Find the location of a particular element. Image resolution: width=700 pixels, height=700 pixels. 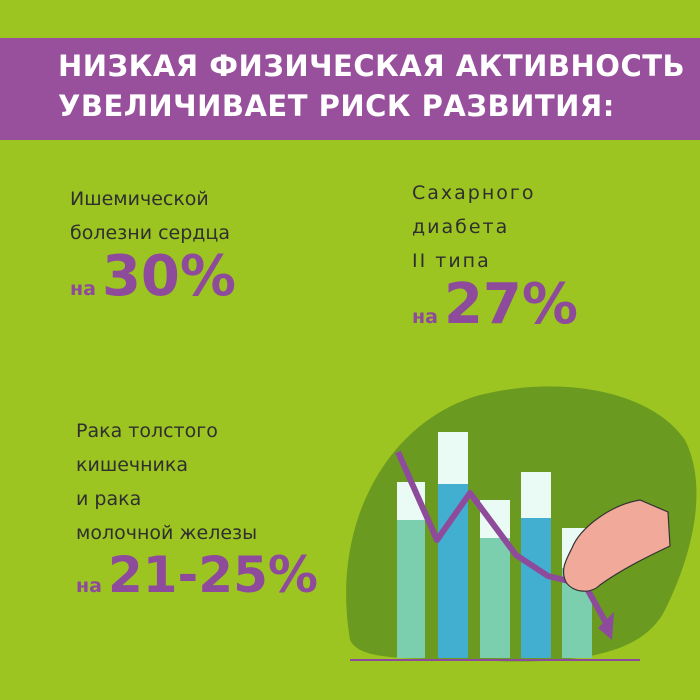

stat: Ишемической болезни сердца на 30% is located at coordinates (153, 245).